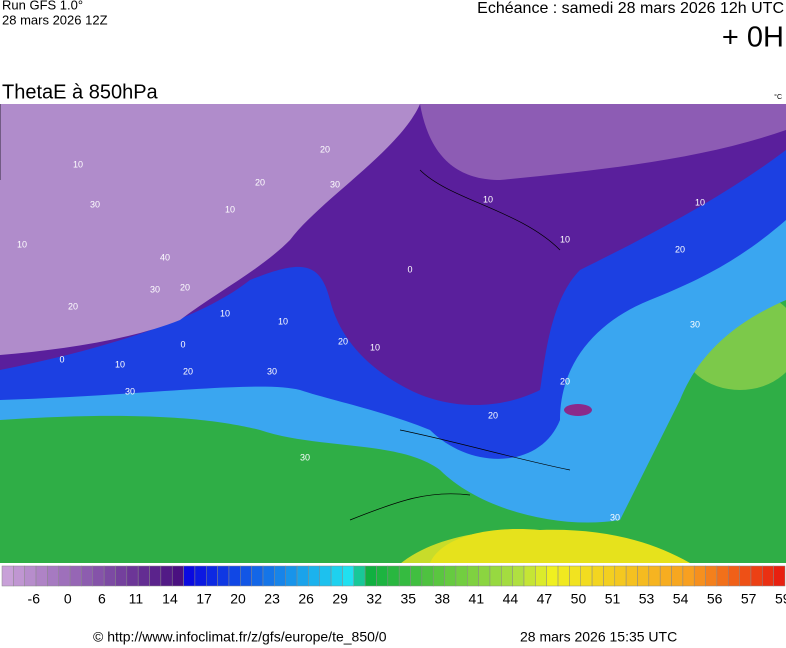 The image size is (786, 648). I want to click on colorbar-label: 51, so click(613, 599).